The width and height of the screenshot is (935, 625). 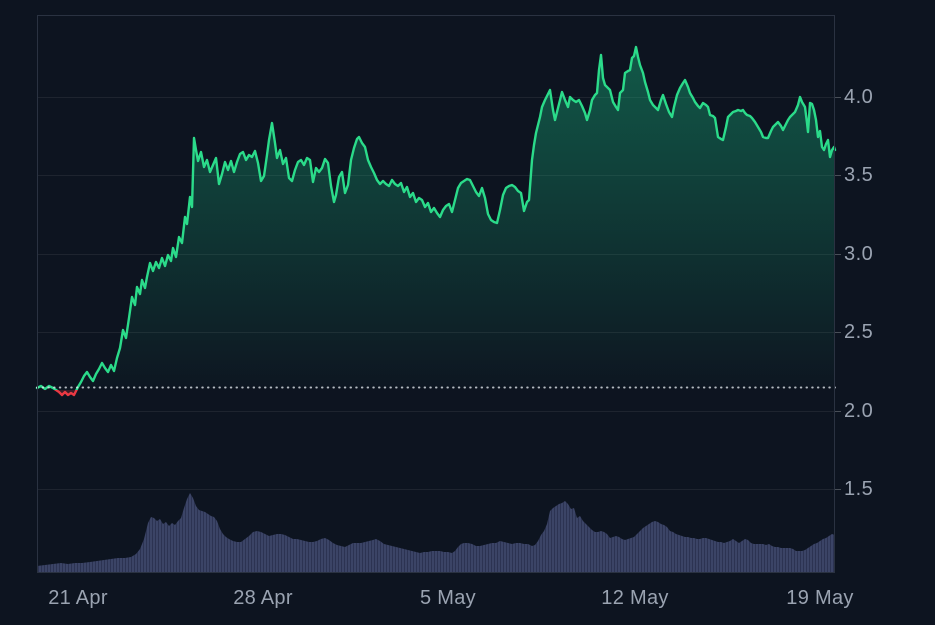 What do you see at coordinates (448, 598) in the screenshot?
I see `x-axis-label: 5 May` at bounding box center [448, 598].